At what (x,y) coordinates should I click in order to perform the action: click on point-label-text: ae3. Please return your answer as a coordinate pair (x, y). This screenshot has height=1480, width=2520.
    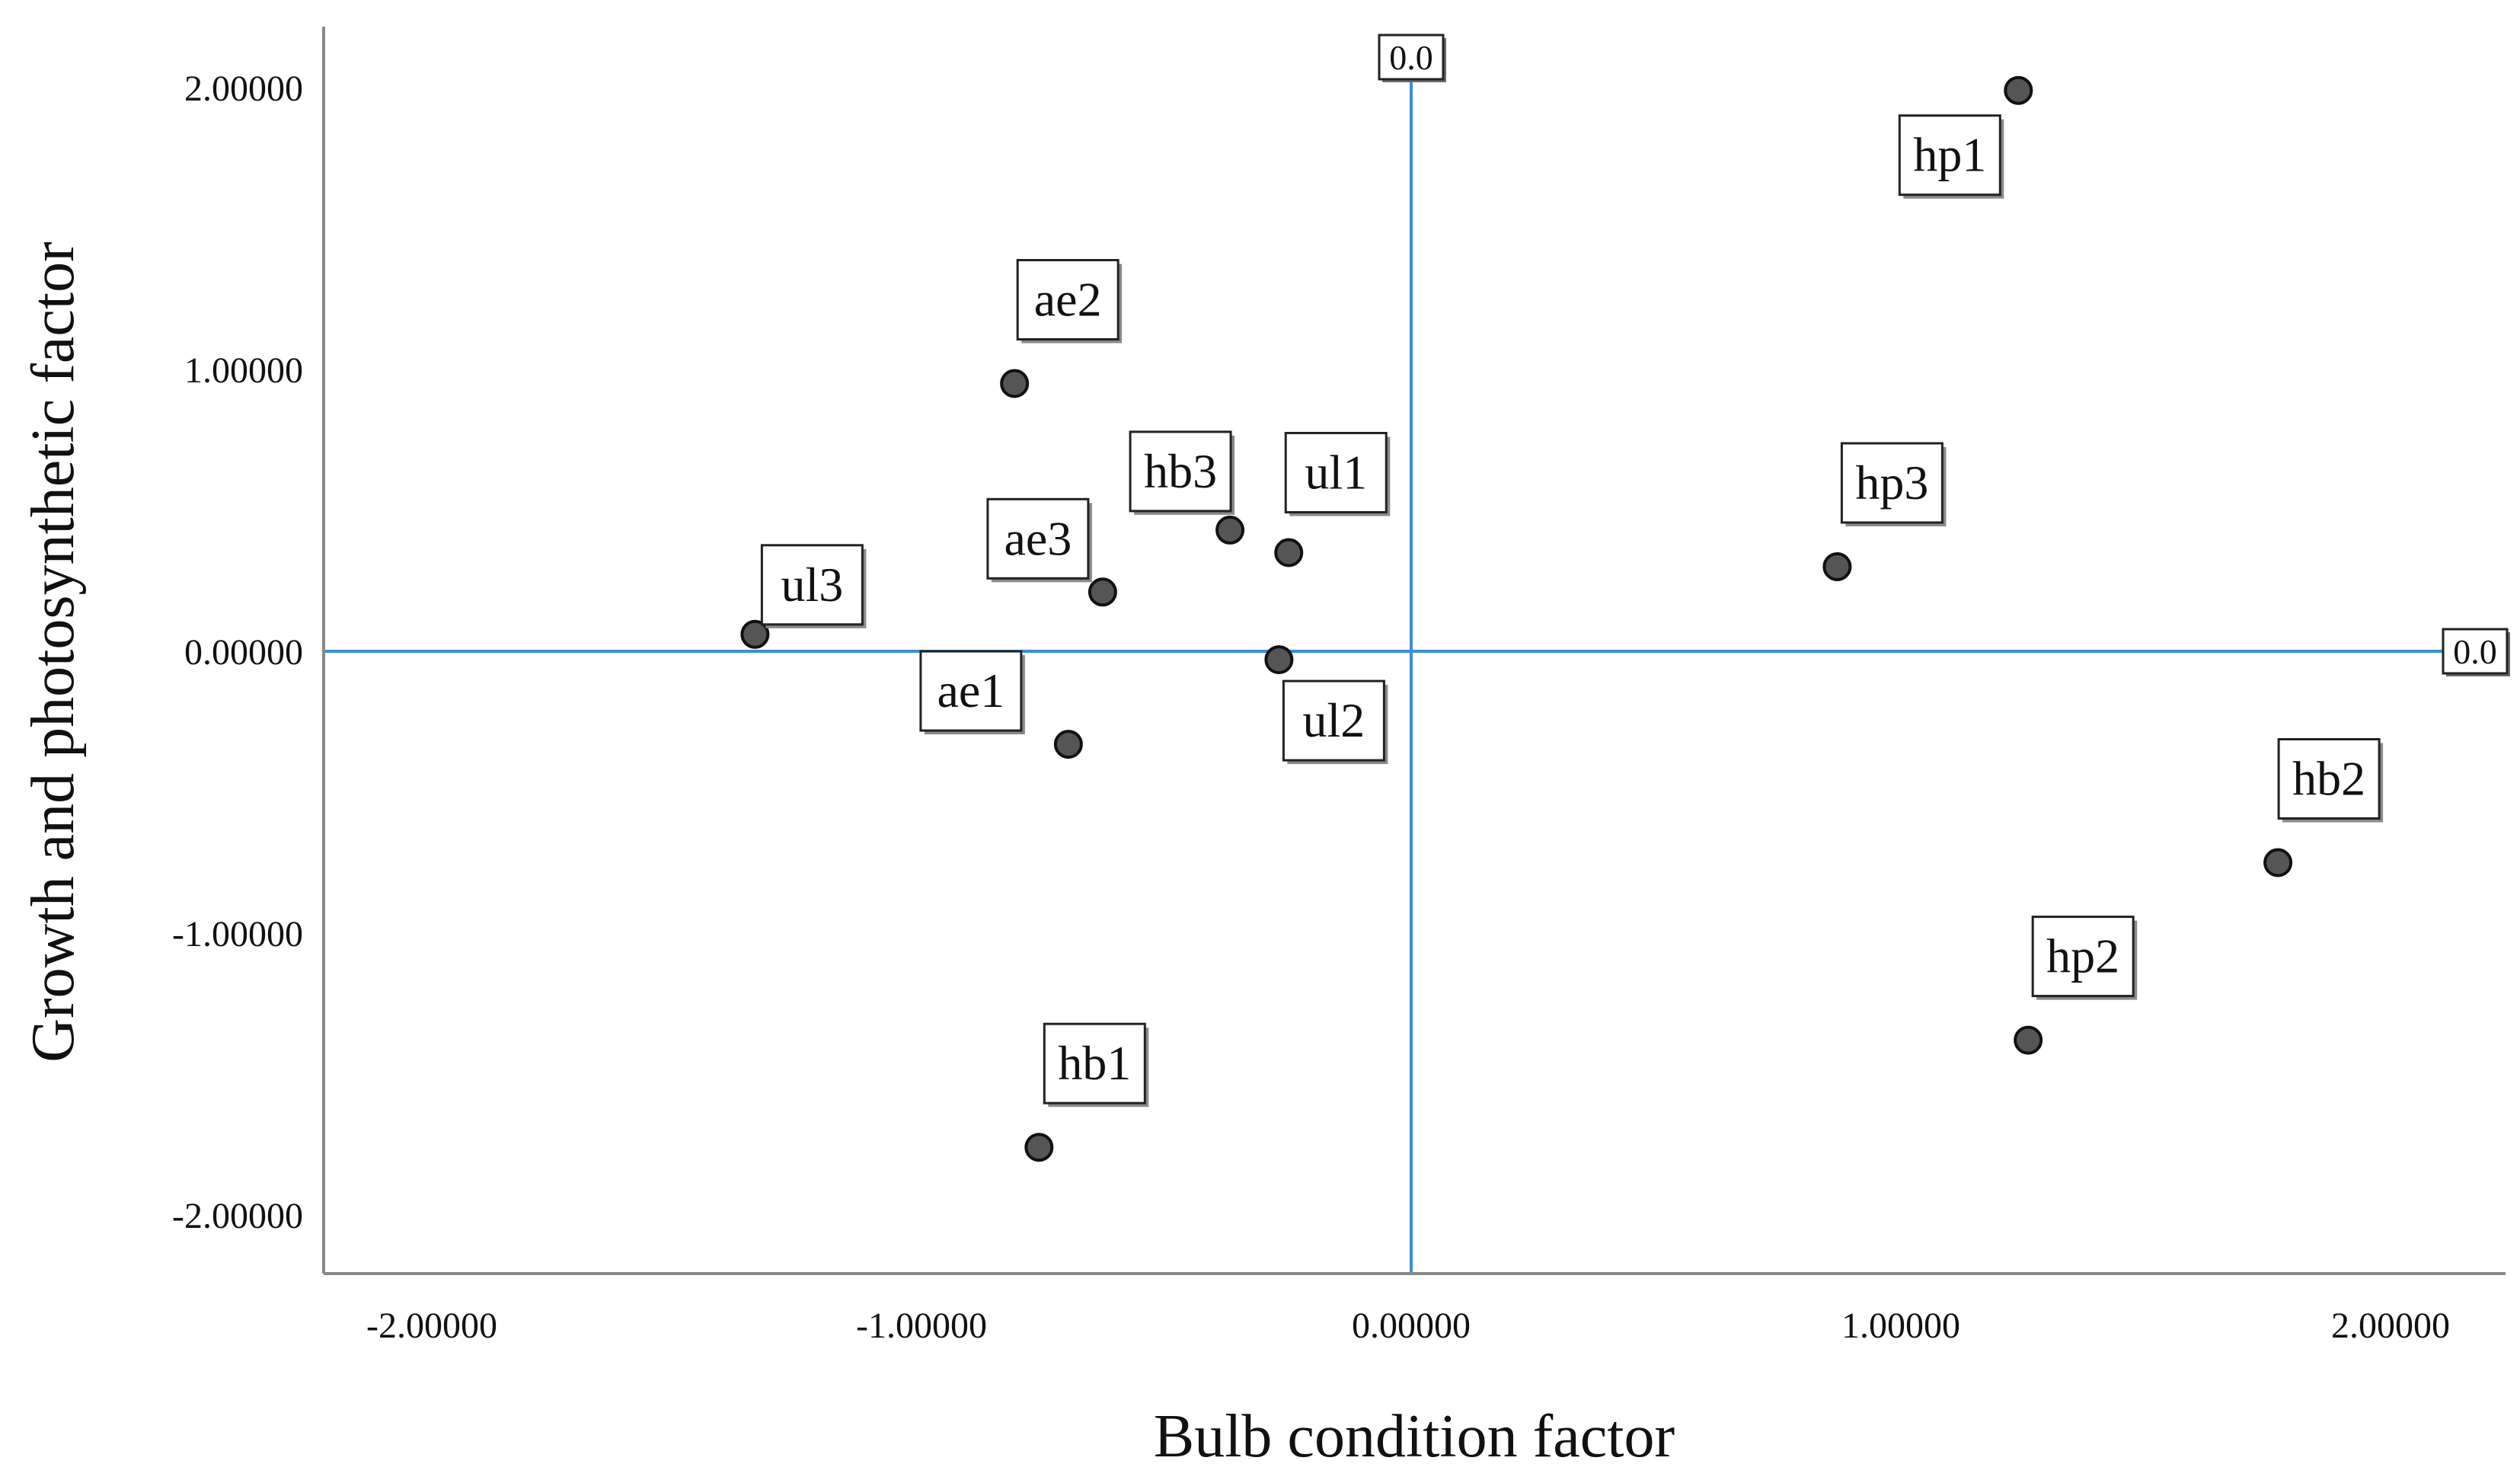
    Looking at the image, I should click on (1038, 538).